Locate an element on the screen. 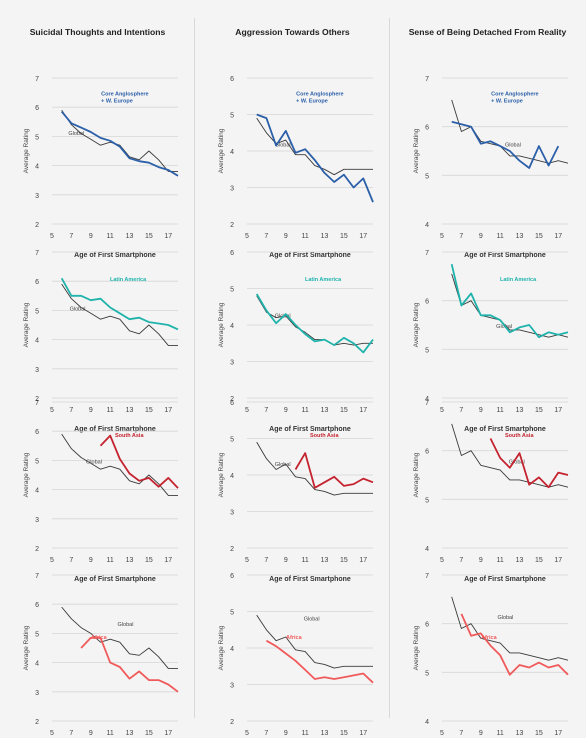 This screenshot has height=738, width=586. region-series-label: Latin America is located at coordinates (128, 280).